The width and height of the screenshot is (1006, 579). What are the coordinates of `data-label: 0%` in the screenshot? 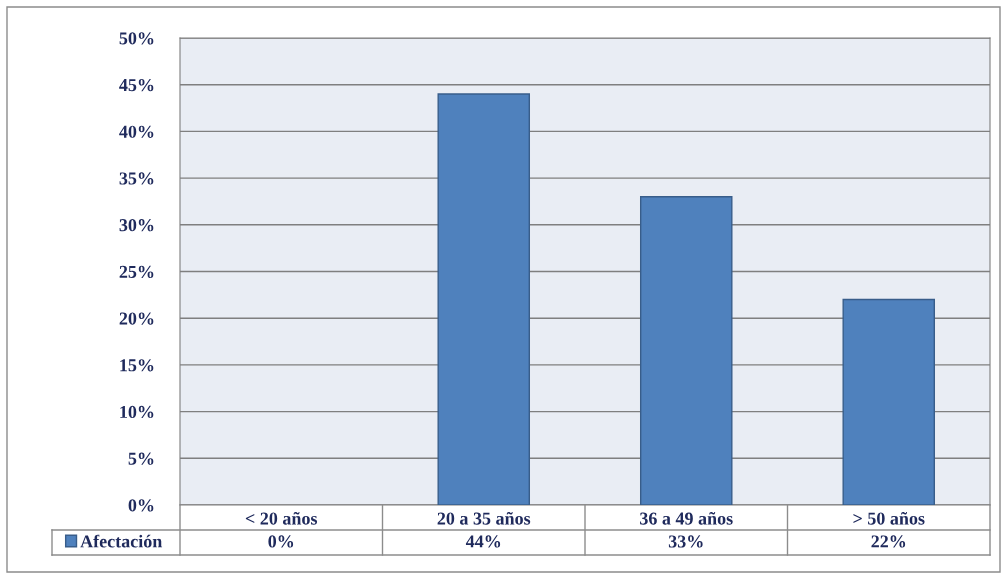 It's located at (281, 541).